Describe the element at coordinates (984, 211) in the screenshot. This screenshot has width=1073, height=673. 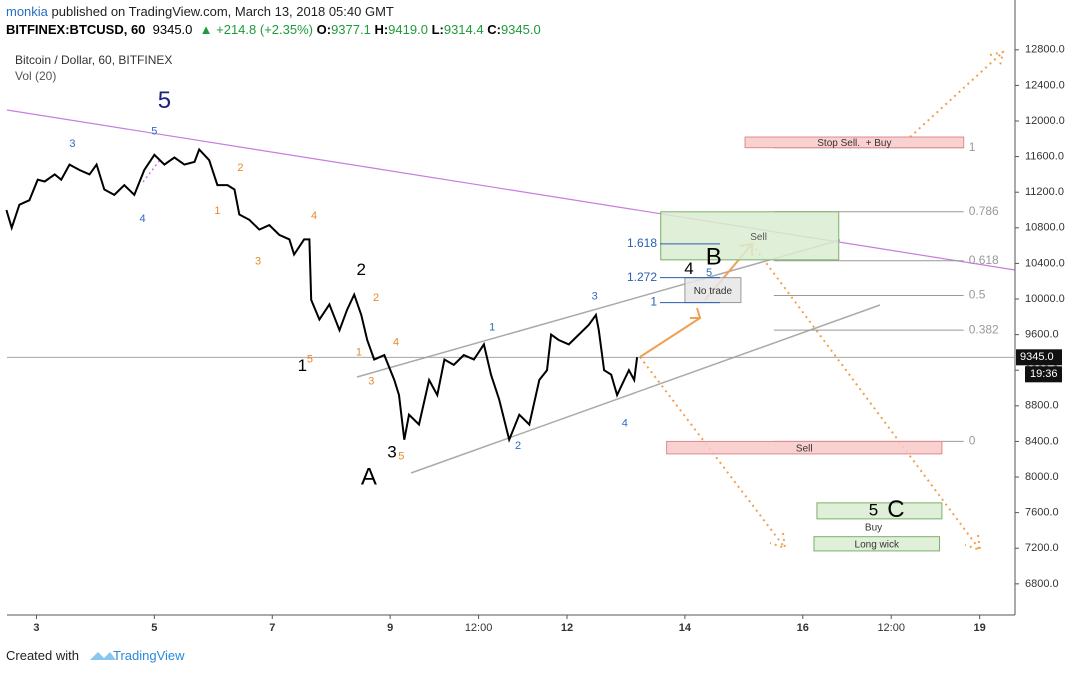
I see `fib-label: 0.786` at that location.